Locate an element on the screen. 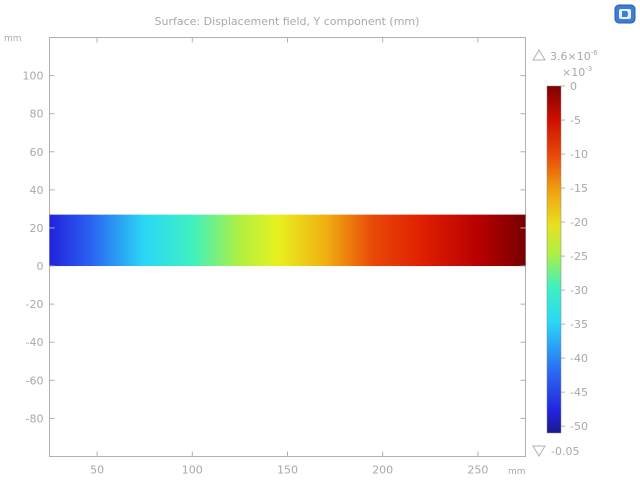  displacement-surface is located at coordinates (287, 240).